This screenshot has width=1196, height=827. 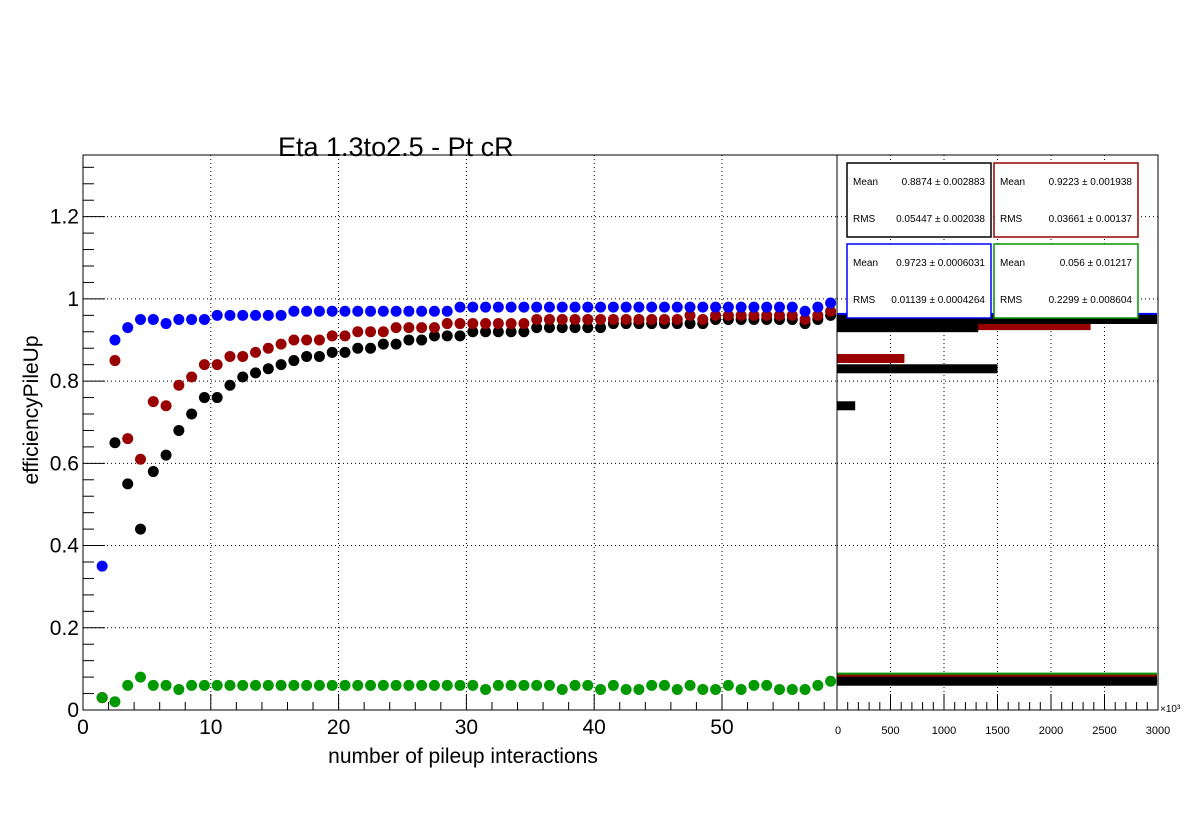 What do you see at coordinates (65, 546) in the screenshot?
I see `y-tick-label: 0.4` at bounding box center [65, 546].